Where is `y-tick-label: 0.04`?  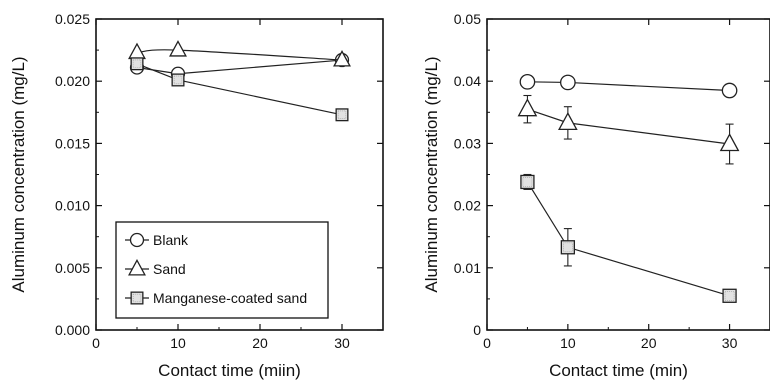
y-tick-label: 0.04 is located at coordinates (467, 81).